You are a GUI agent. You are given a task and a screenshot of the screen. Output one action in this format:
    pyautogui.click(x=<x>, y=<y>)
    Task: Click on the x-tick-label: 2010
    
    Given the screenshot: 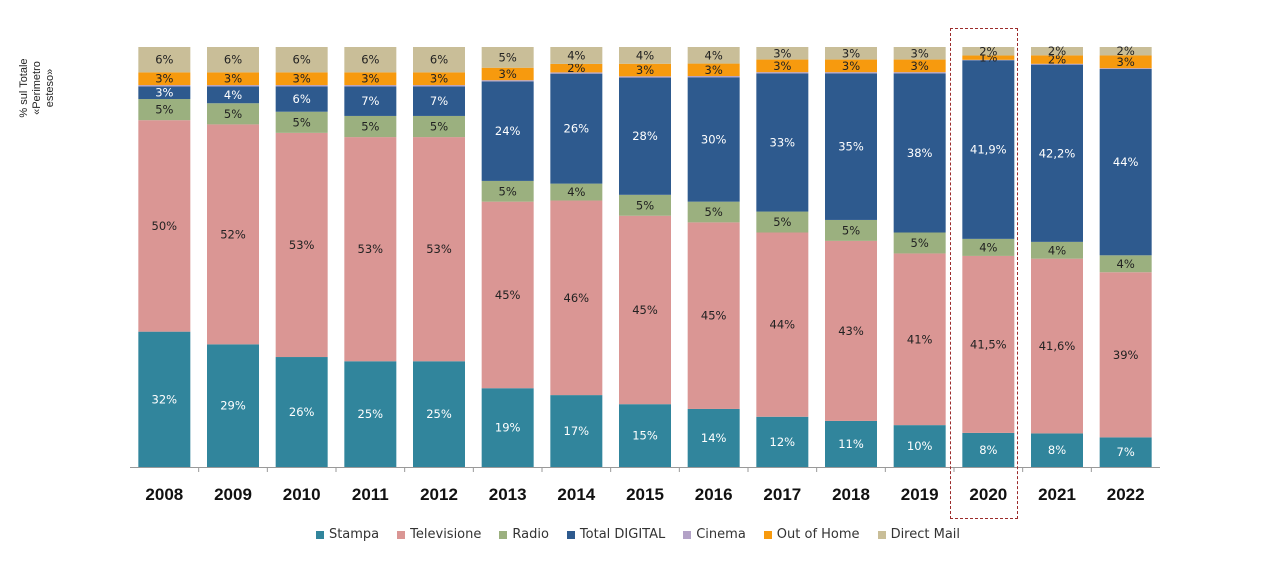 What is the action you would take?
    pyautogui.click(x=302, y=494)
    